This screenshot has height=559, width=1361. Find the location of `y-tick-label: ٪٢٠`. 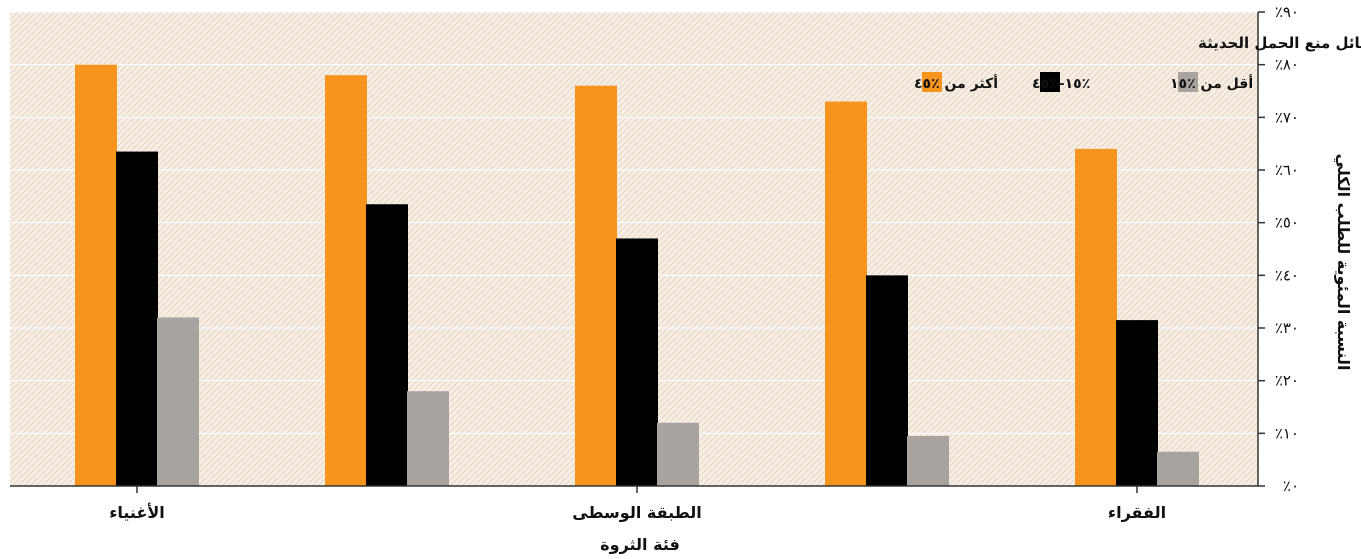

y-tick-label: ٪٢٠ is located at coordinates (1287, 381).